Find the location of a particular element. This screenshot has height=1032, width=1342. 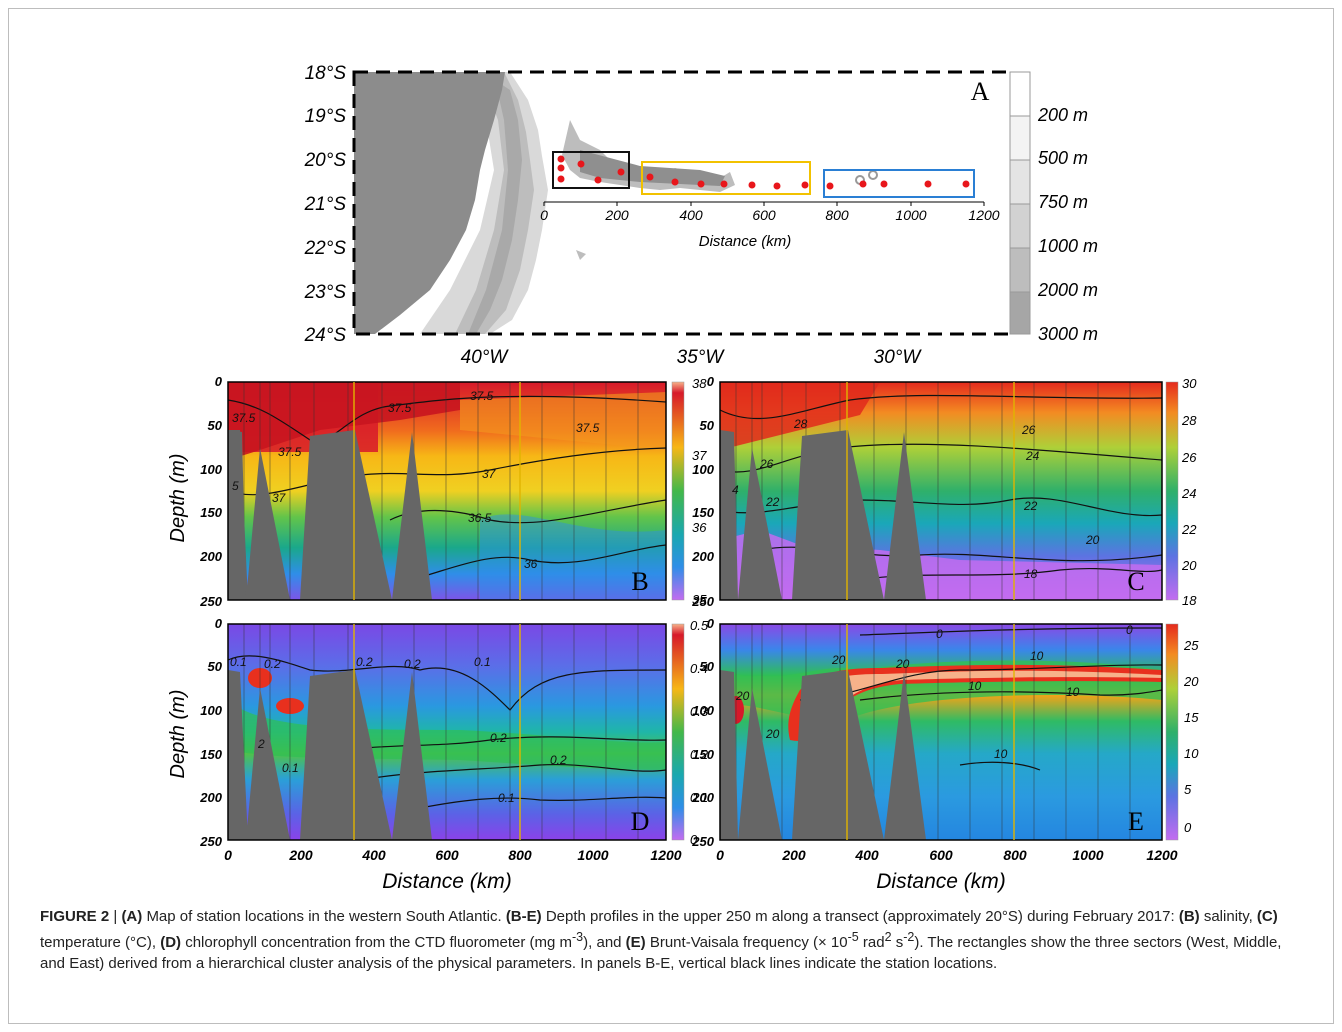

svg-text: 1200 is located at coordinates (1161, 855).